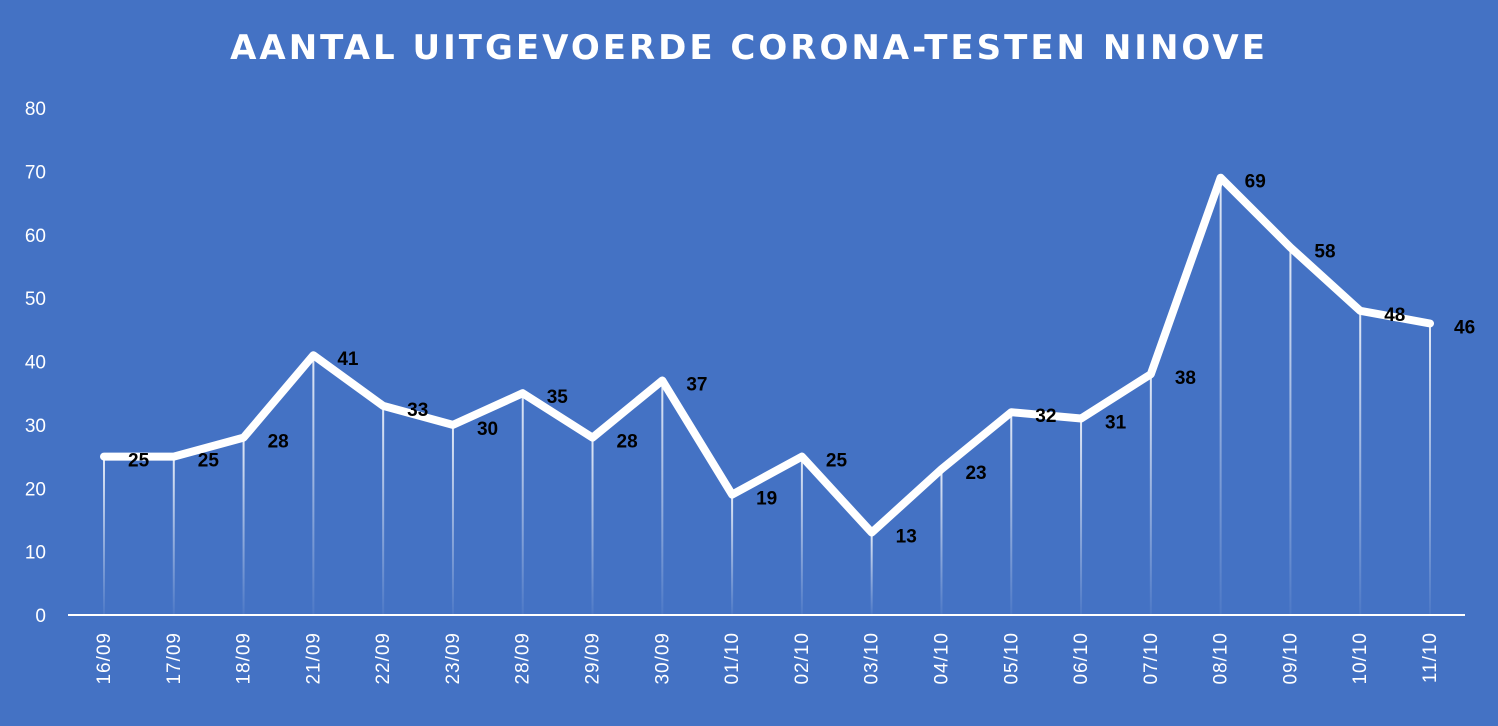  I want to click on x-tick-label: 21/09, so click(313, 658).